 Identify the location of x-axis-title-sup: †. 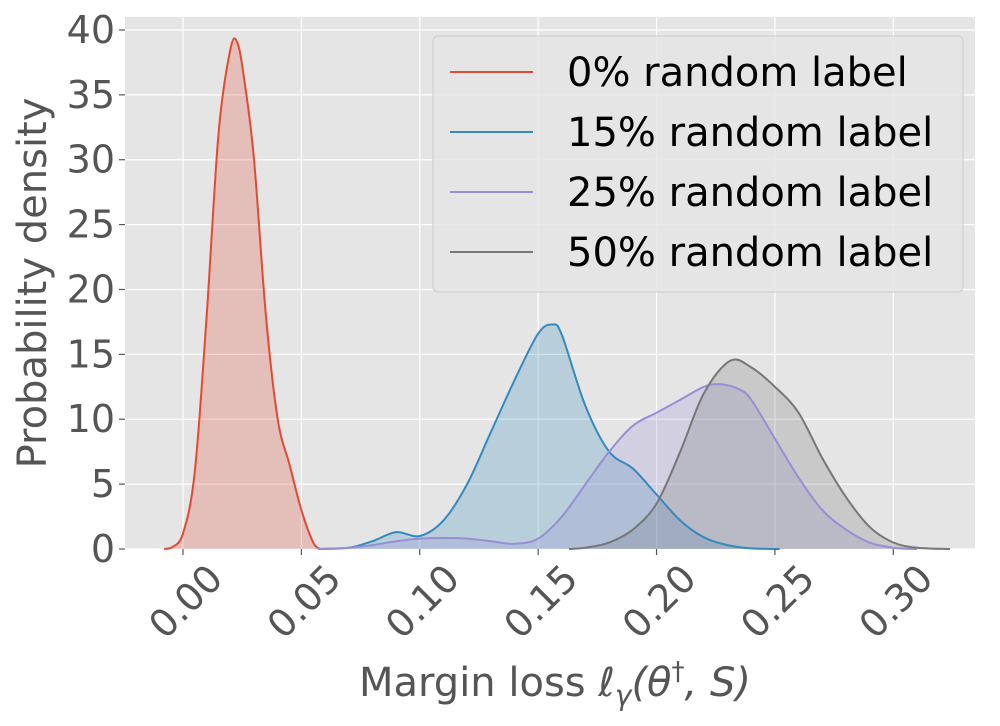
(678, 672).